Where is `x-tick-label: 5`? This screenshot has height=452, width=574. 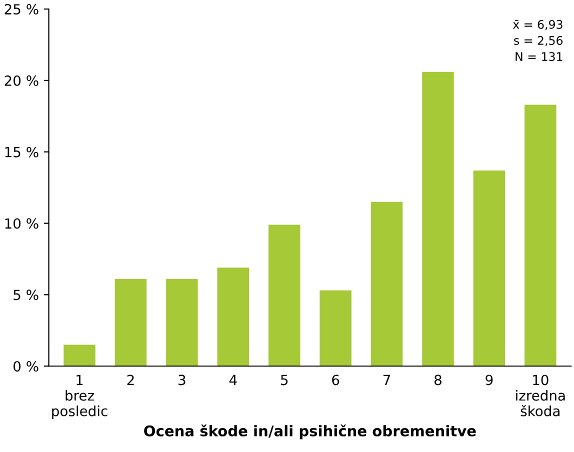
x-tick-label: 5 is located at coordinates (284, 380).